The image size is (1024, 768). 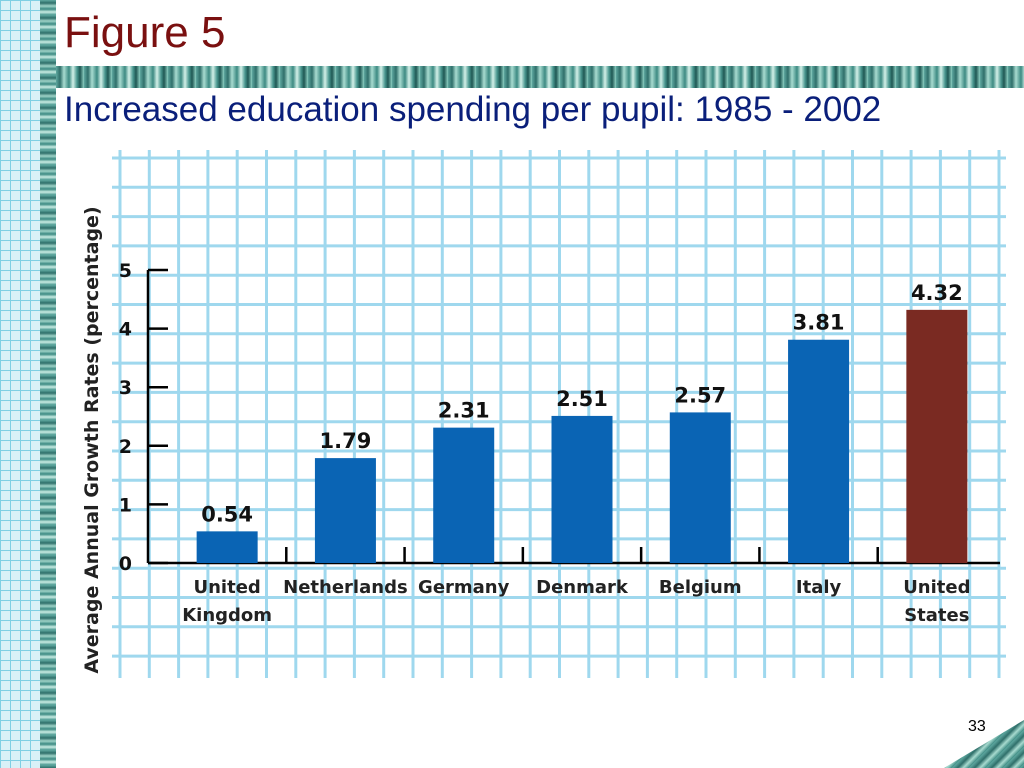 I want to click on bar-value-label: 4.32, so click(x=937, y=293).